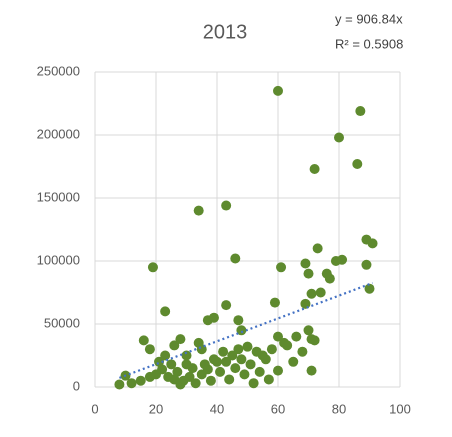  Describe the element at coordinates (369, 43) in the screenshot. I see `trendline-r2: R² = 0.5908` at that location.